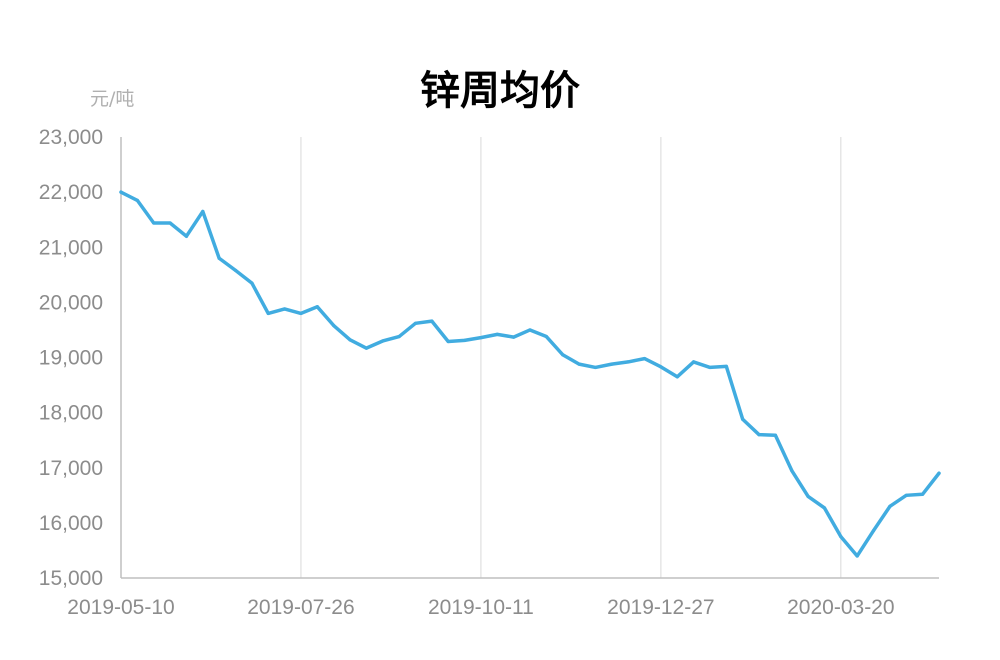 The image size is (1000, 660). Describe the element at coordinates (120, 607) in the screenshot. I see `x-tick-label: 2019-05-10` at that location.